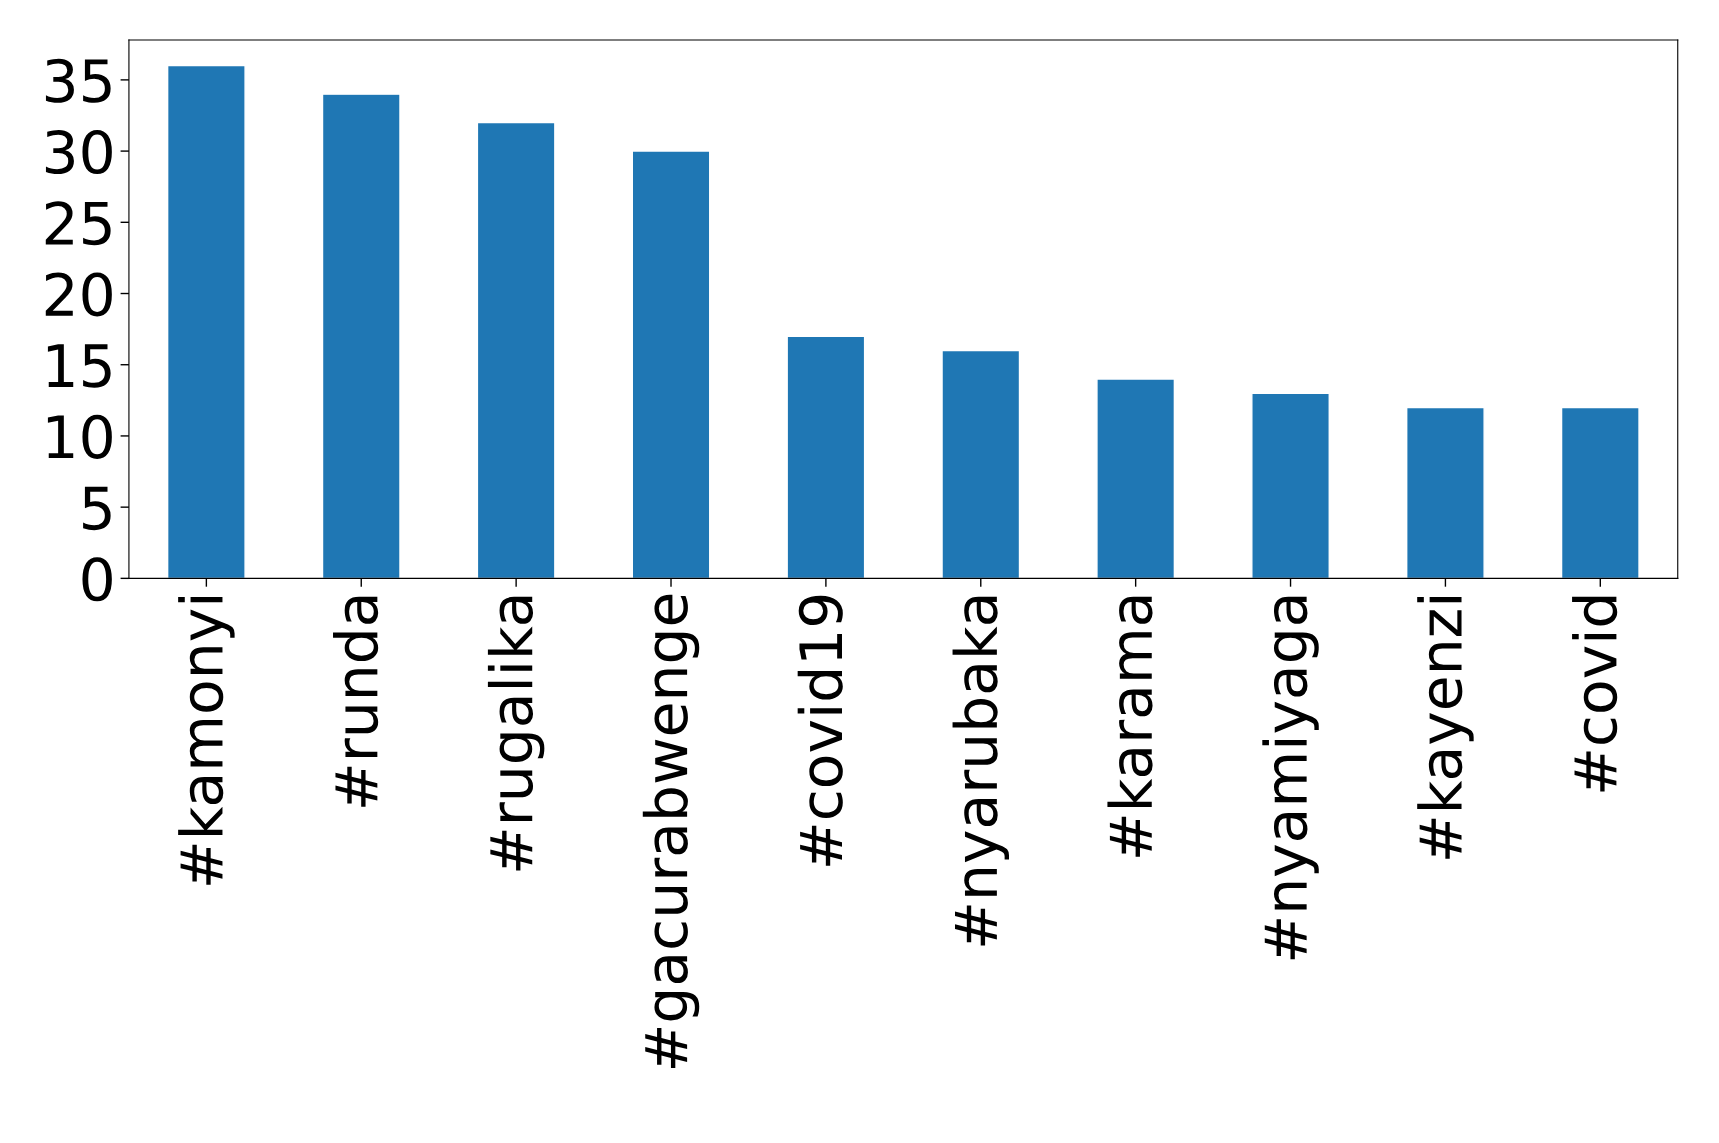 The height and width of the screenshot is (1143, 1719). I want to click on x-tick-label: #kamonyi, so click(206, 741).